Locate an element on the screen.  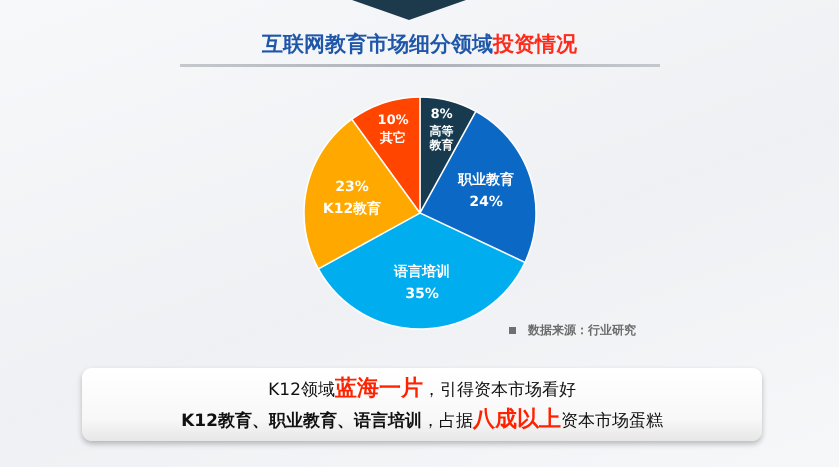
annotation: K12领域蓝海一片，引得资本市场看好 is located at coordinates (422, 389).